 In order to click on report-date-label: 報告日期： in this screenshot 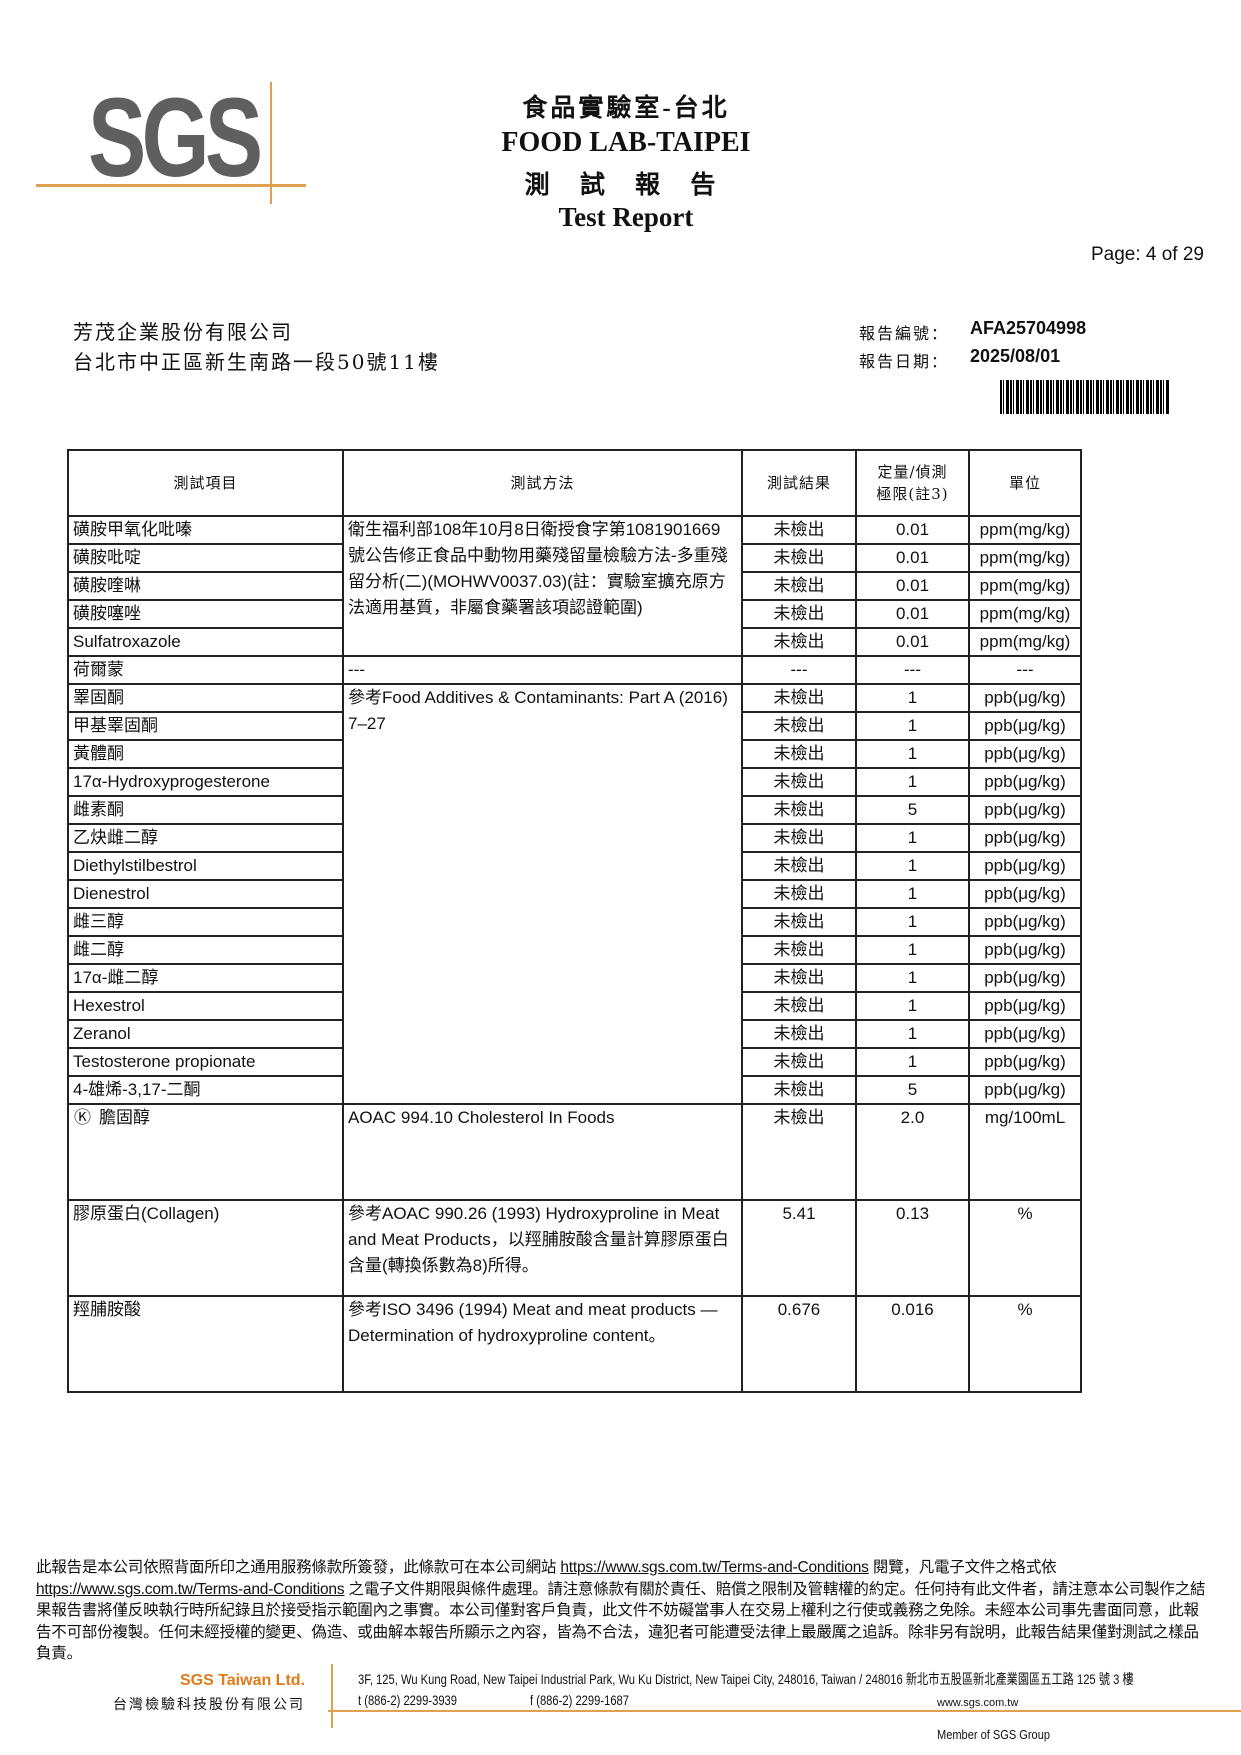, I will do `click(904, 361)`.